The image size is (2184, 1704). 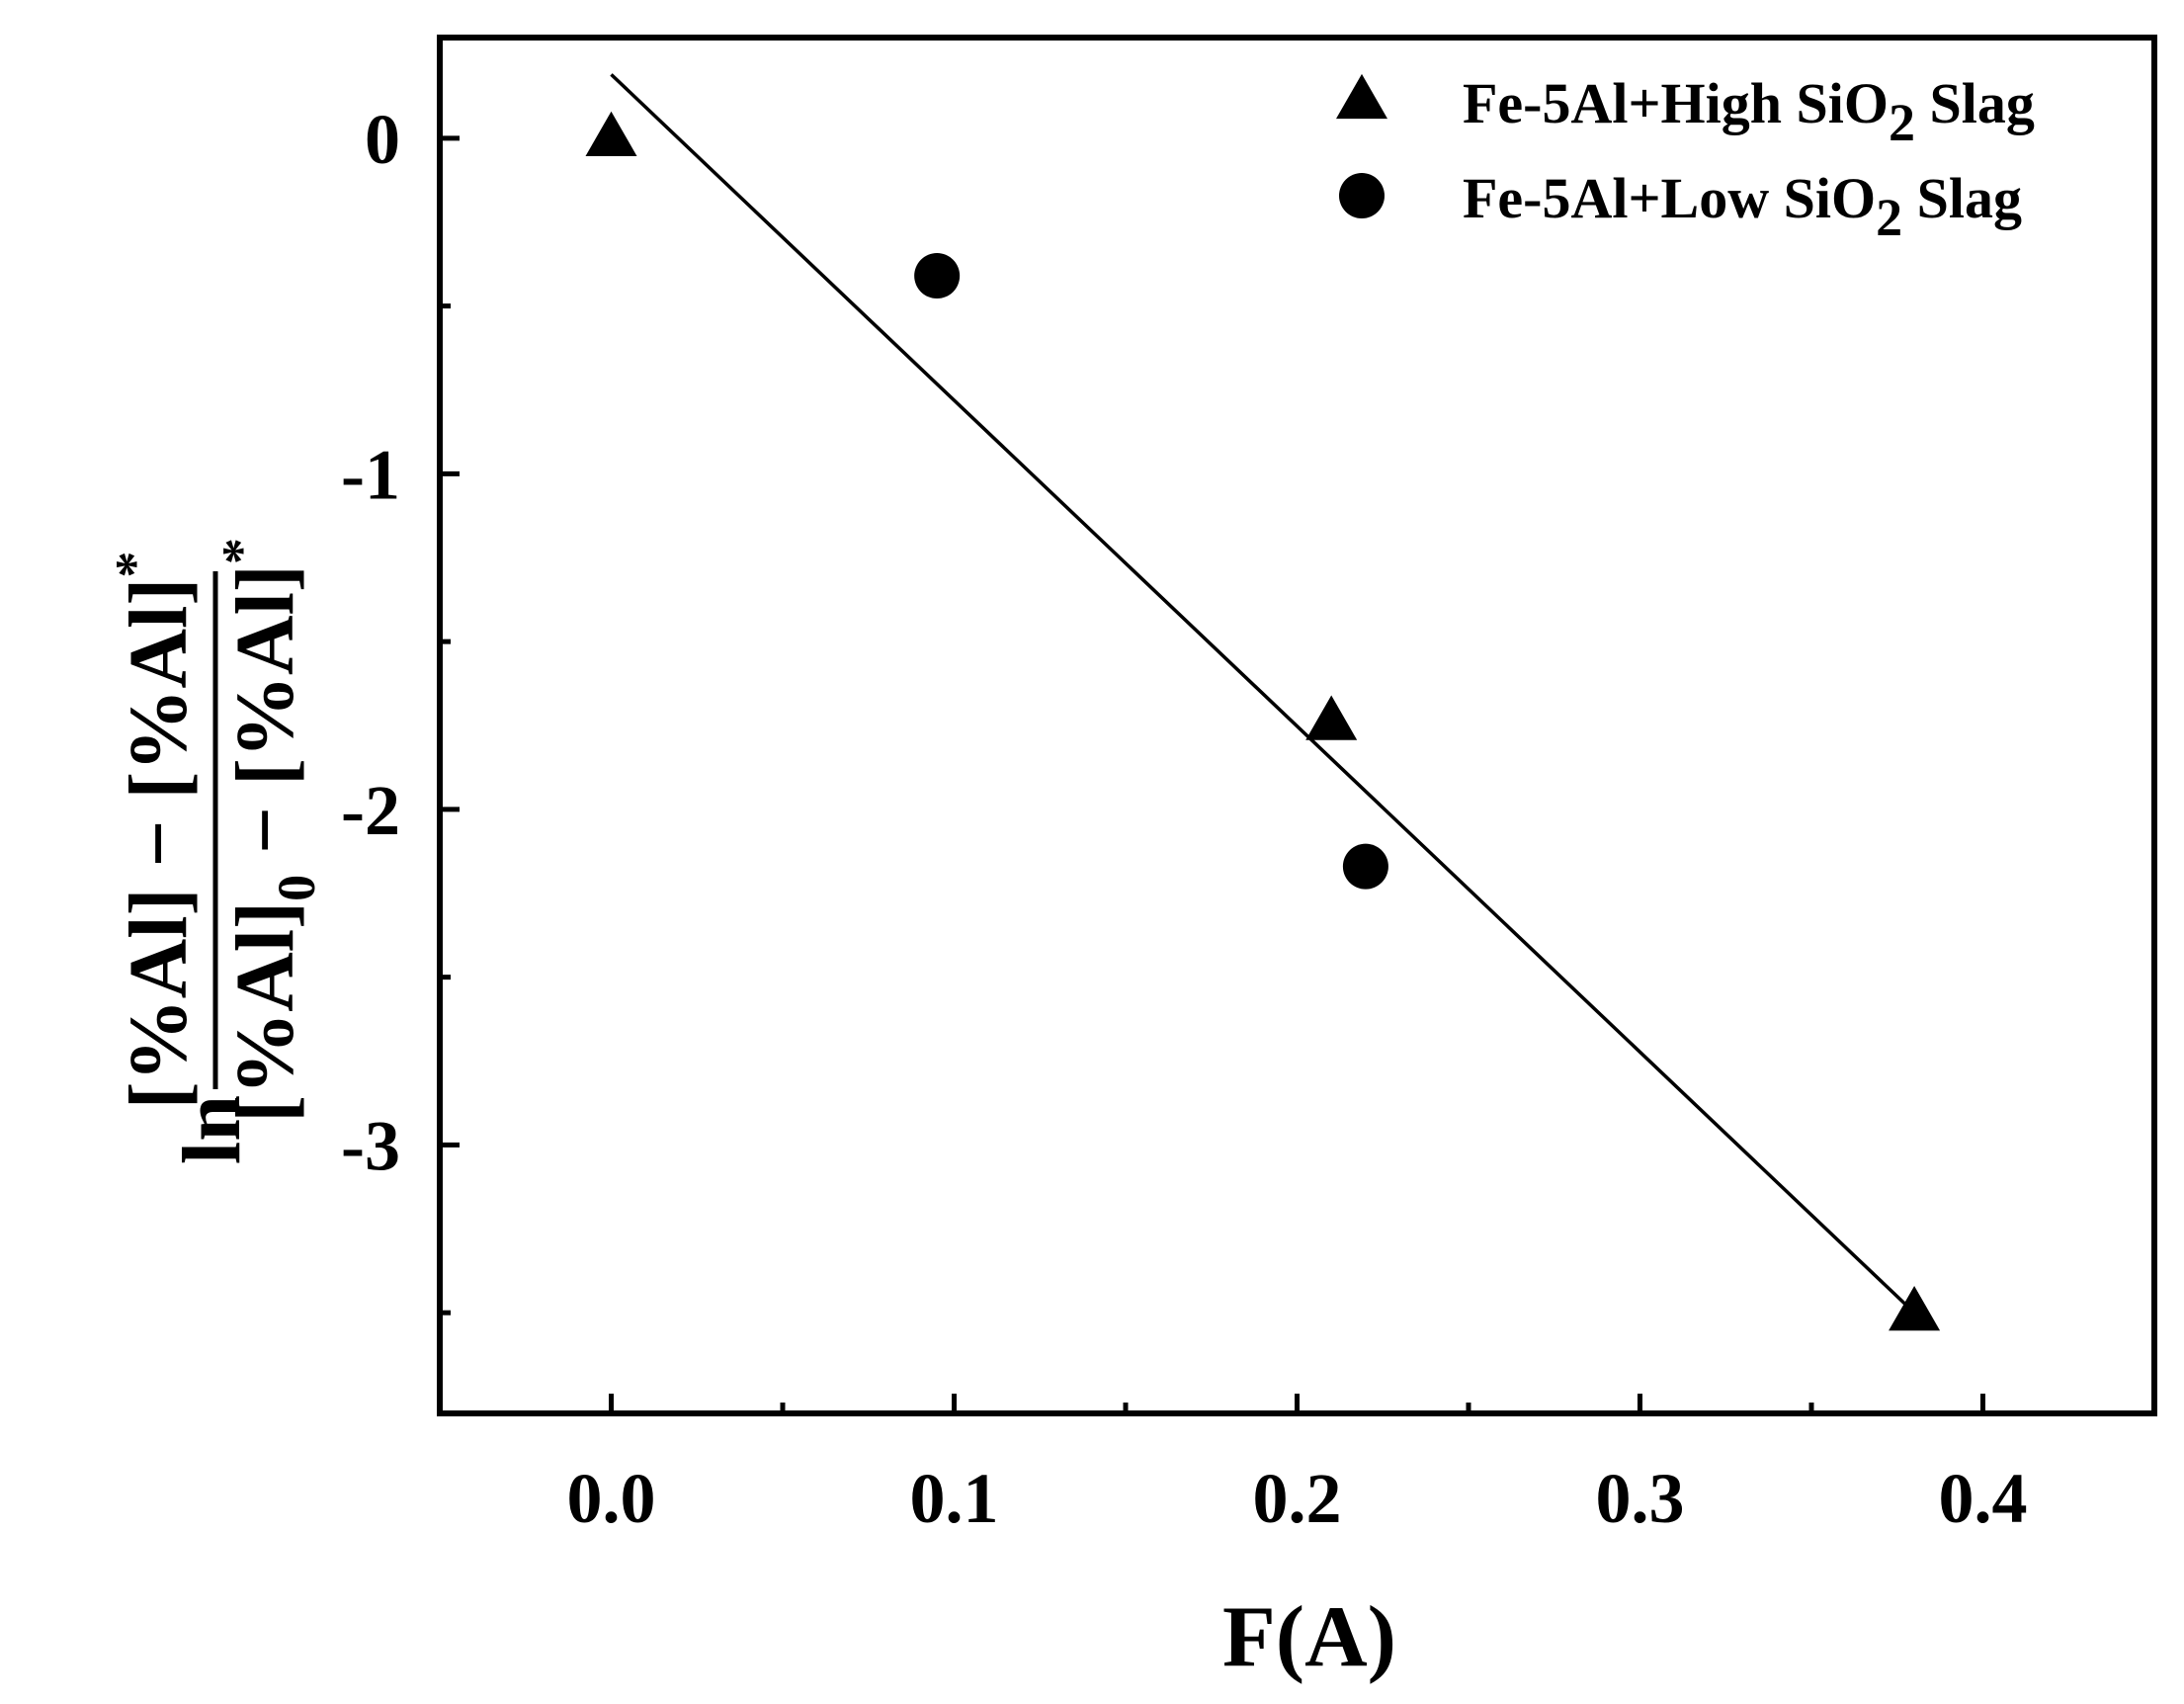 What do you see at coordinates (1309, 1637) in the screenshot?
I see `x-axis-label: F(A)` at bounding box center [1309, 1637].